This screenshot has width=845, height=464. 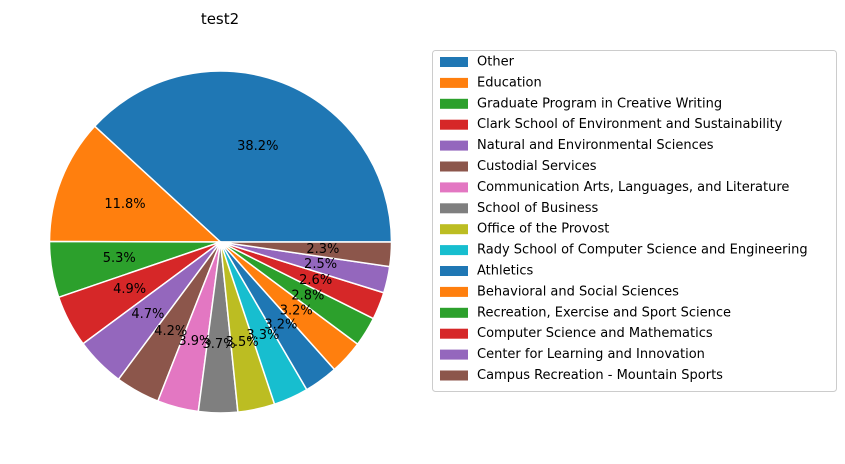 What do you see at coordinates (322, 249) in the screenshot?
I see `pie-percent-label: 2.3%` at bounding box center [322, 249].